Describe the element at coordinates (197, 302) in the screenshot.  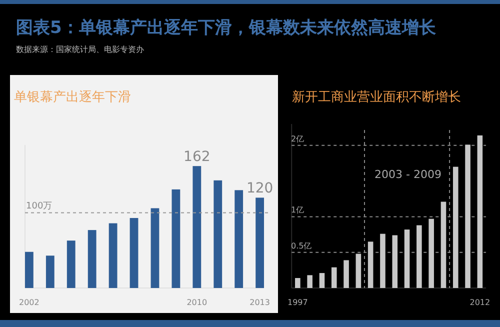
I see `x-tick-label: 2010` at that location.